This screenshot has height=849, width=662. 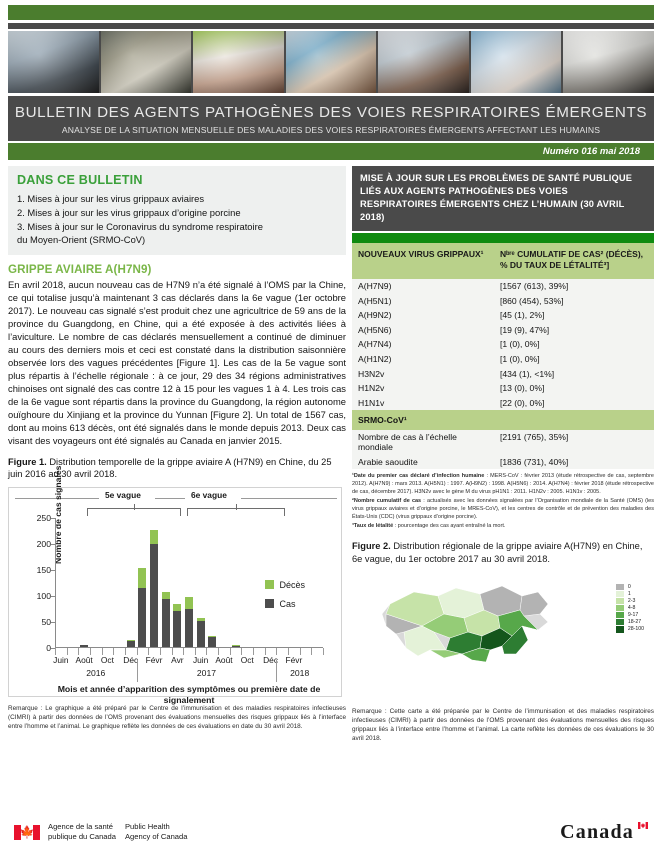 I want to click on chart-year-row: 2016 2017 2018, so click(x=189, y=670).